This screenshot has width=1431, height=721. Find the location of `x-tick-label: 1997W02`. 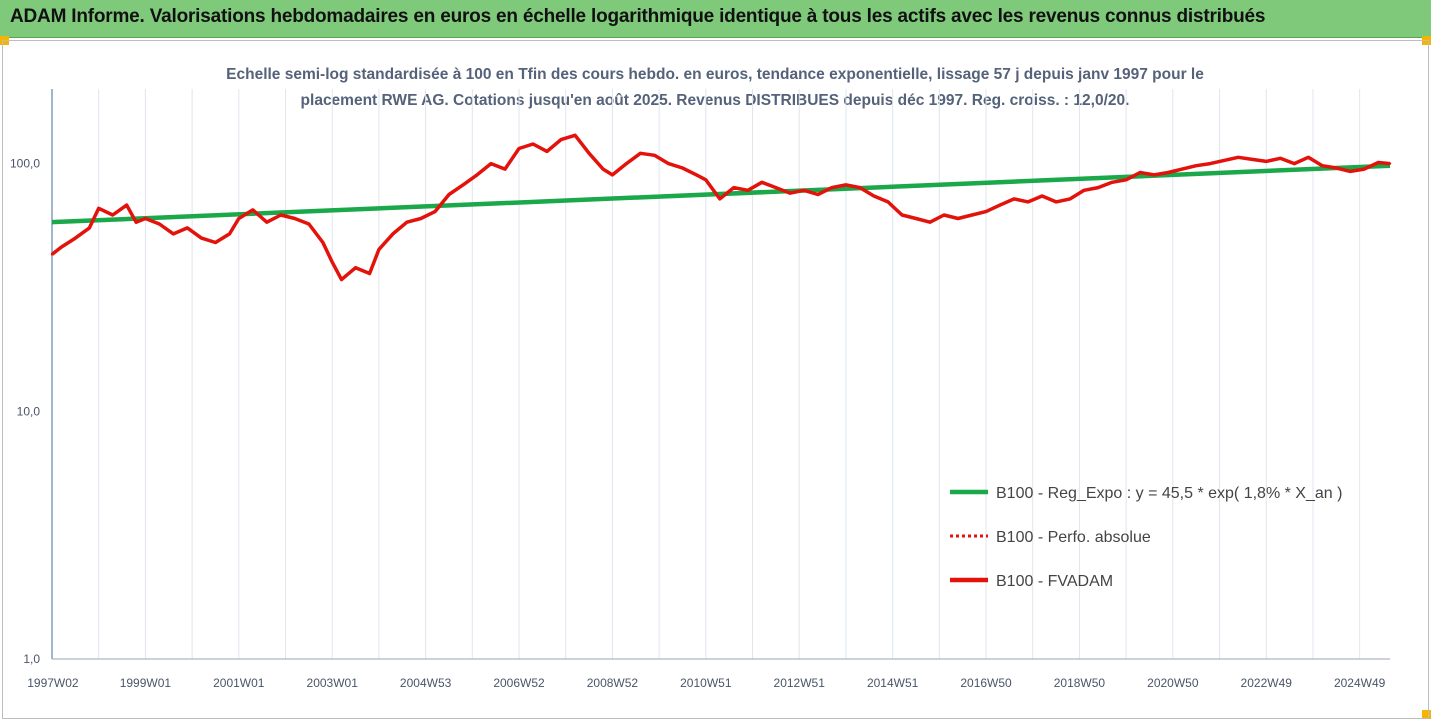

x-tick-label: 1997W02 is located at coordinates (53, 683).